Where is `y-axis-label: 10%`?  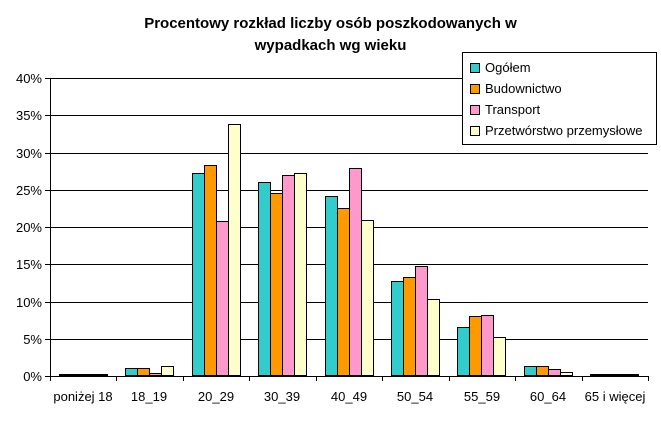
y-axis-label: 10% is located at coordinates (28, 302).